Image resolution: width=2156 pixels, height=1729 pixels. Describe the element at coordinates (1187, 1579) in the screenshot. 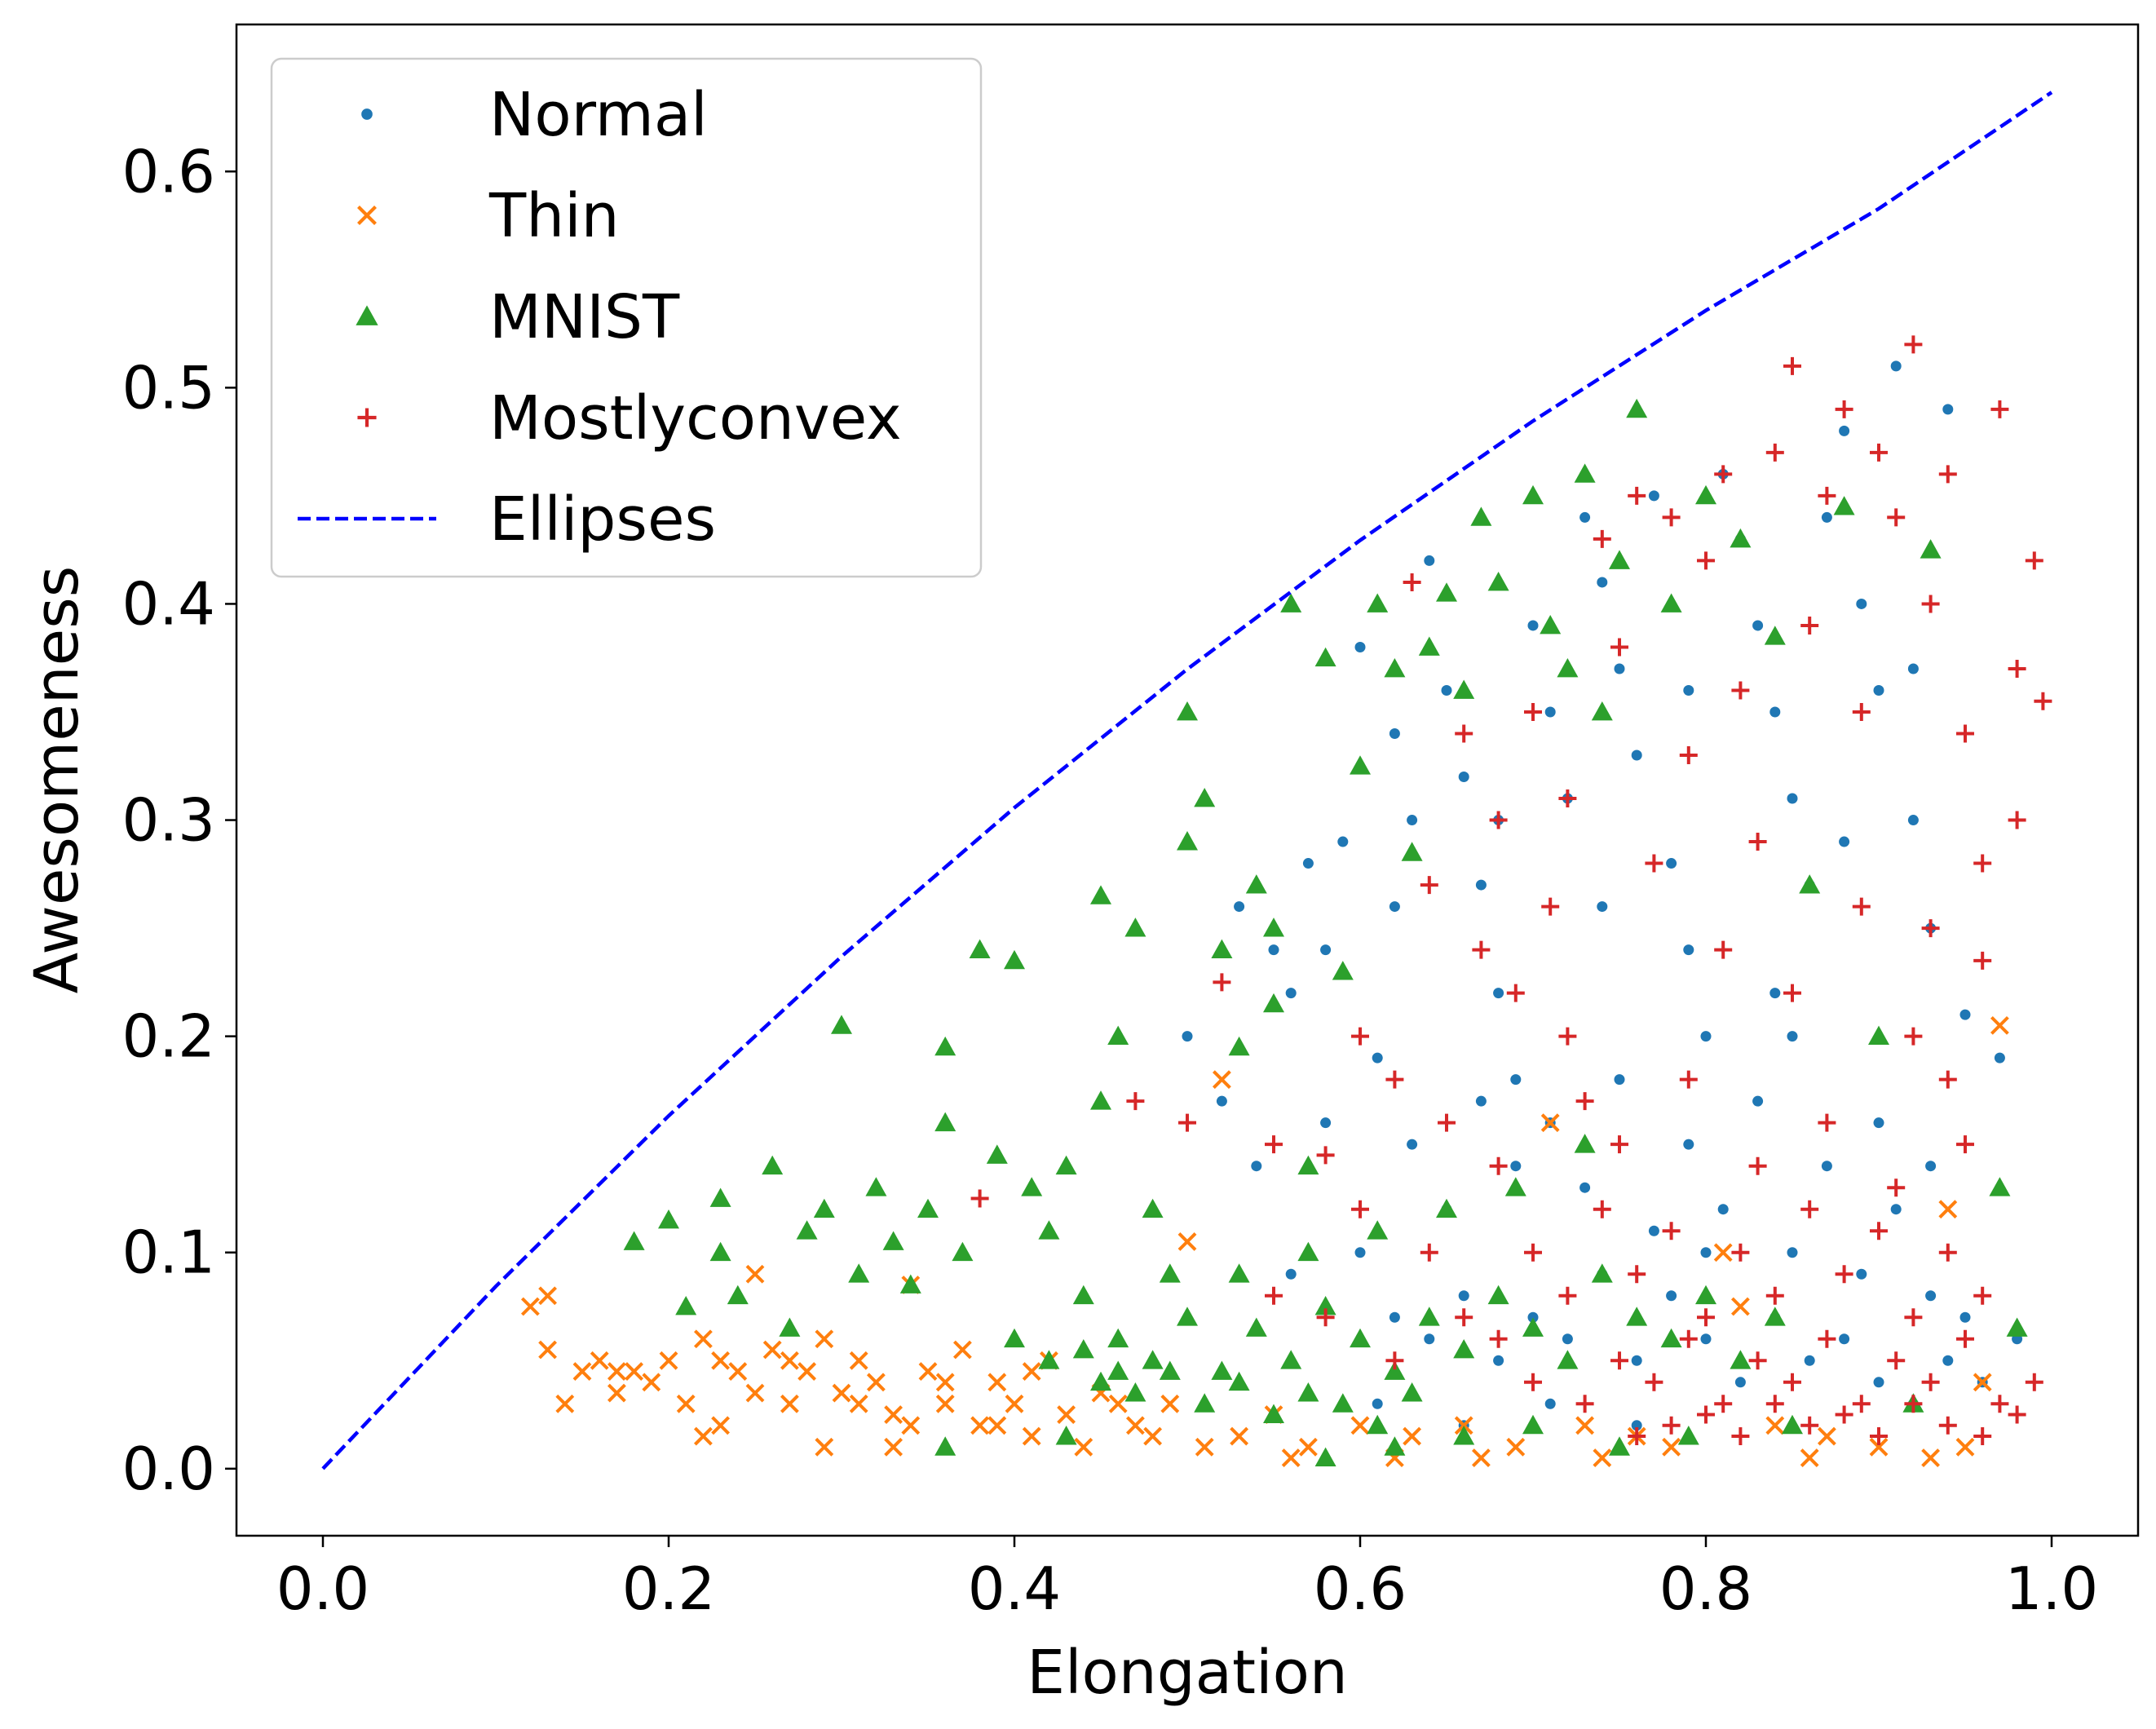

I see `x-axis: 0.0 0.2 0.4 0.6 0.8 1.0` at that location.